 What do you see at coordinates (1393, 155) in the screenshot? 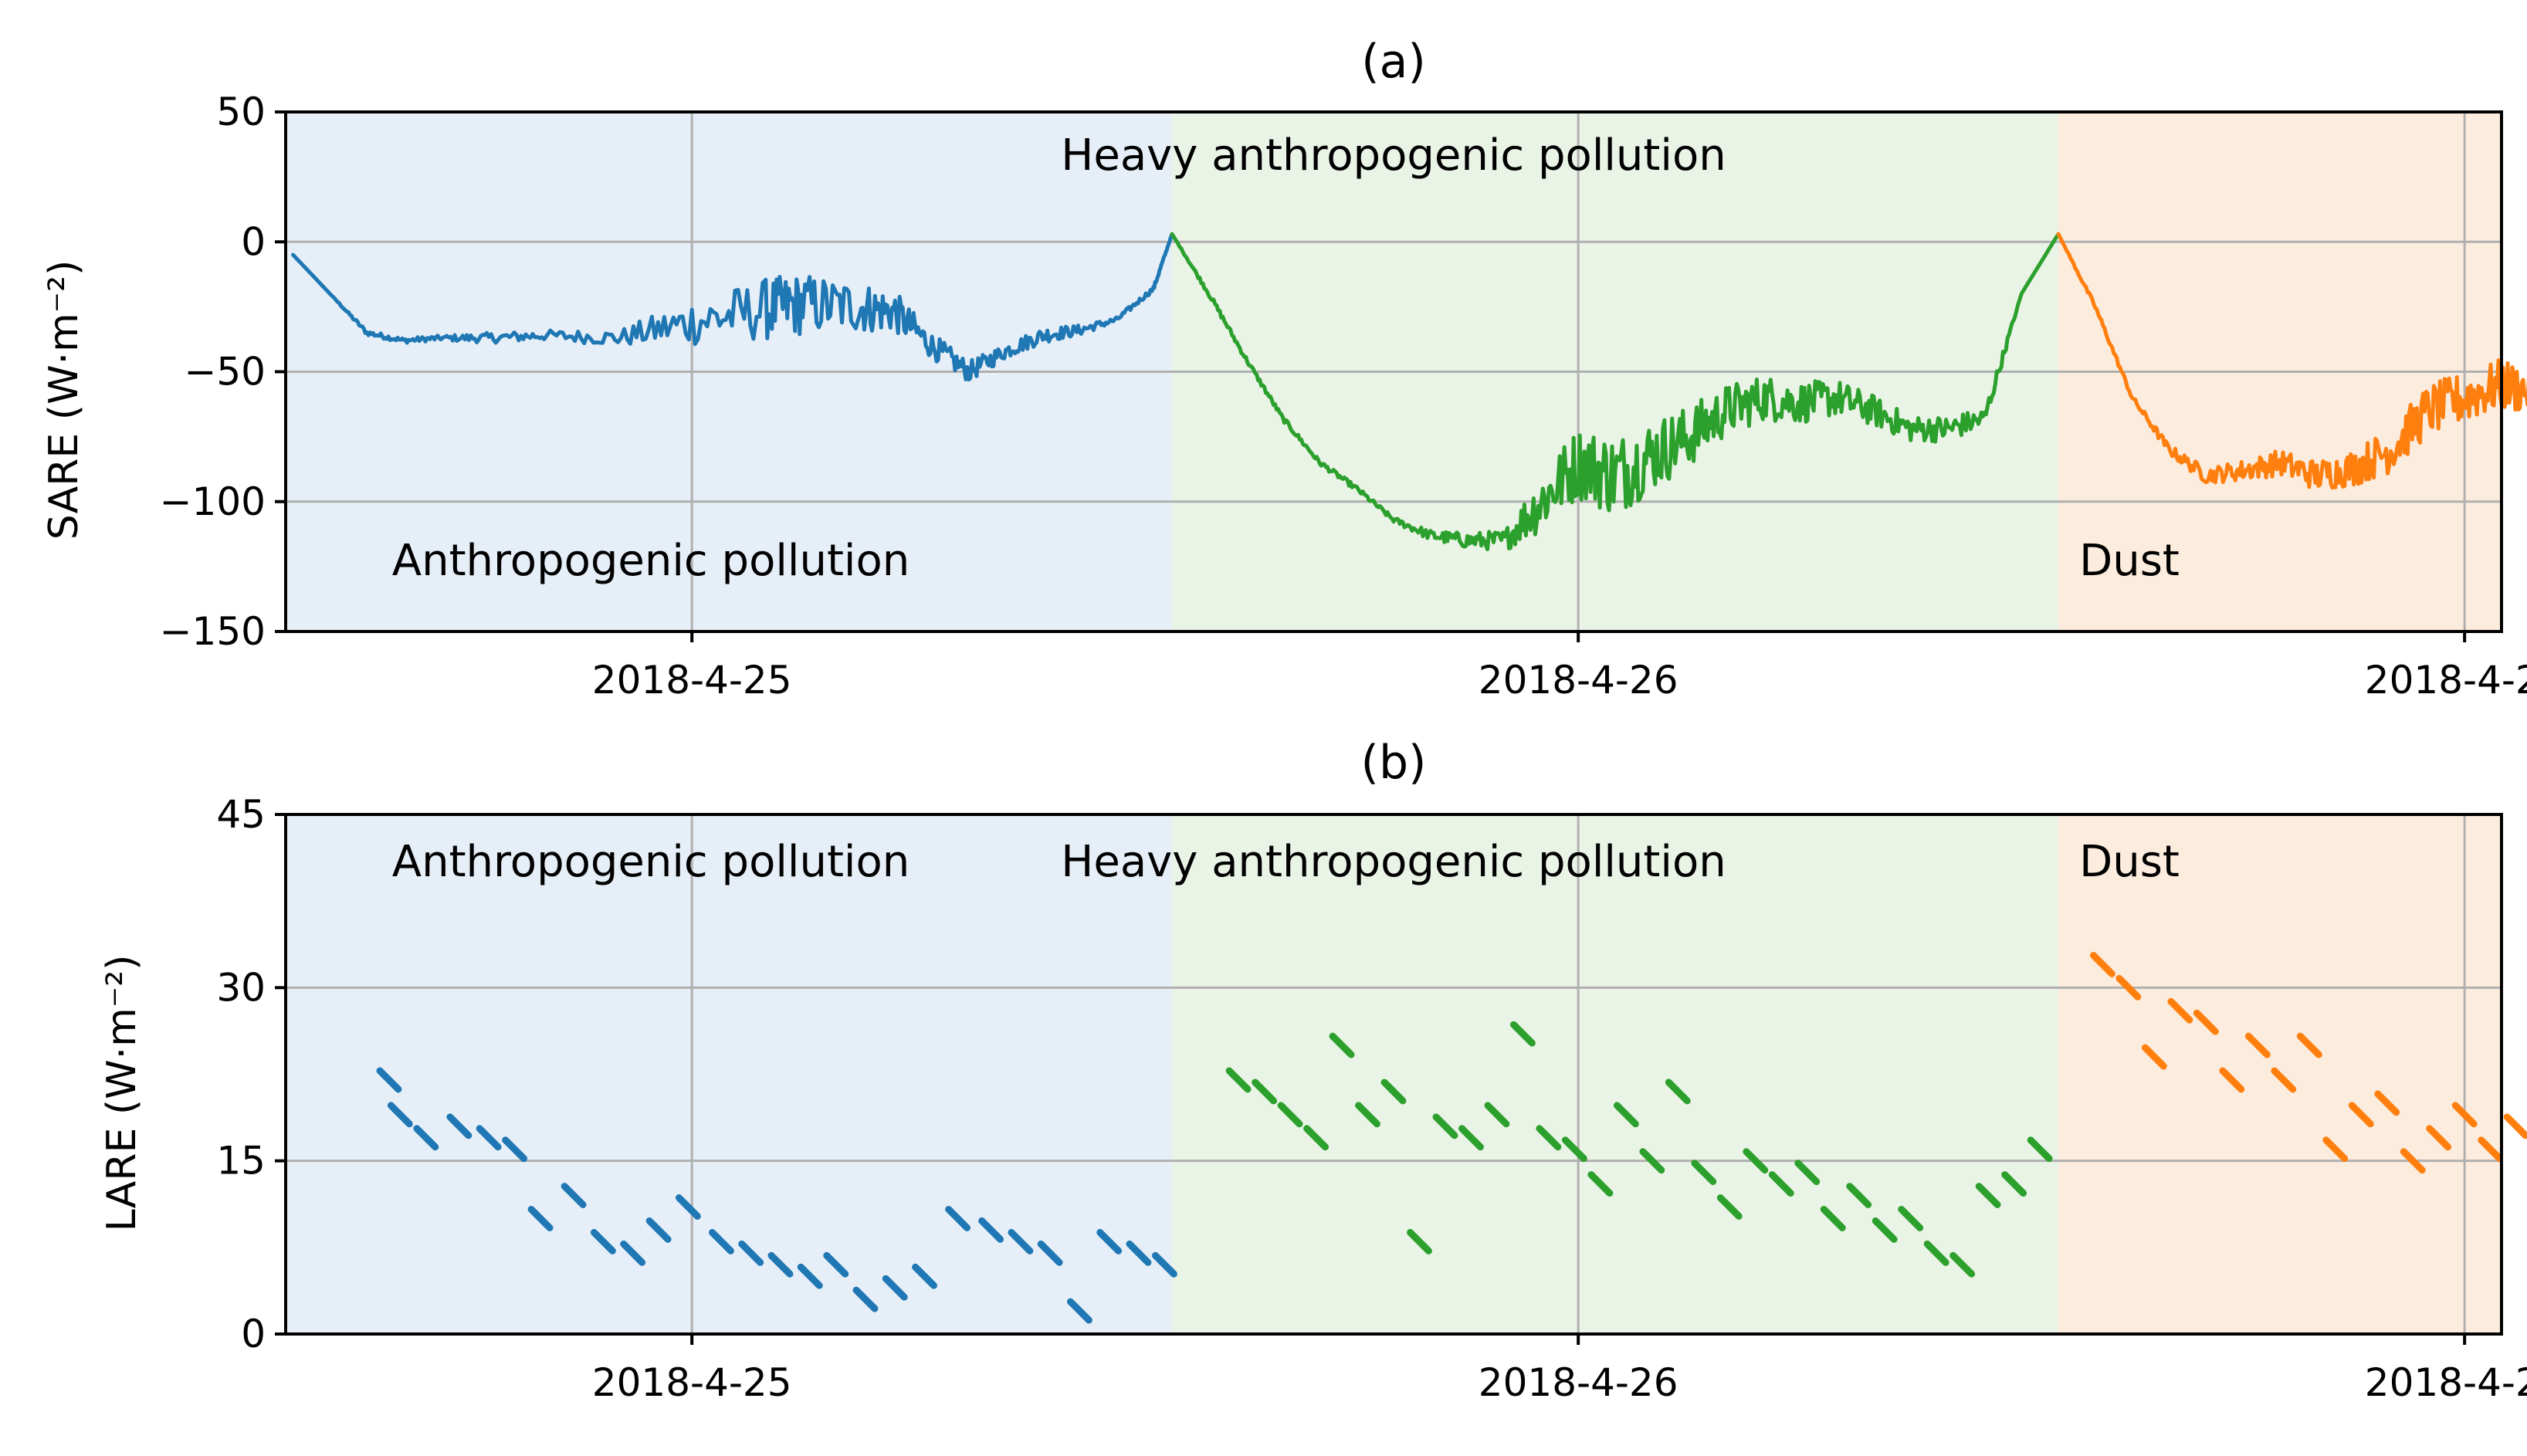
I see `region-label-2: Heavy anthropogenic pollution` at bounding box center [1393, 155].